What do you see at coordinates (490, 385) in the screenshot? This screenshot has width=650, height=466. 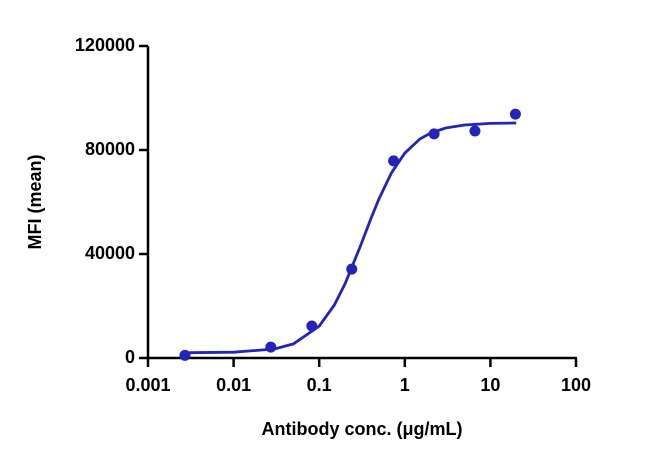 I see `x-tick-label: 10` at bounding box center [490, 385].